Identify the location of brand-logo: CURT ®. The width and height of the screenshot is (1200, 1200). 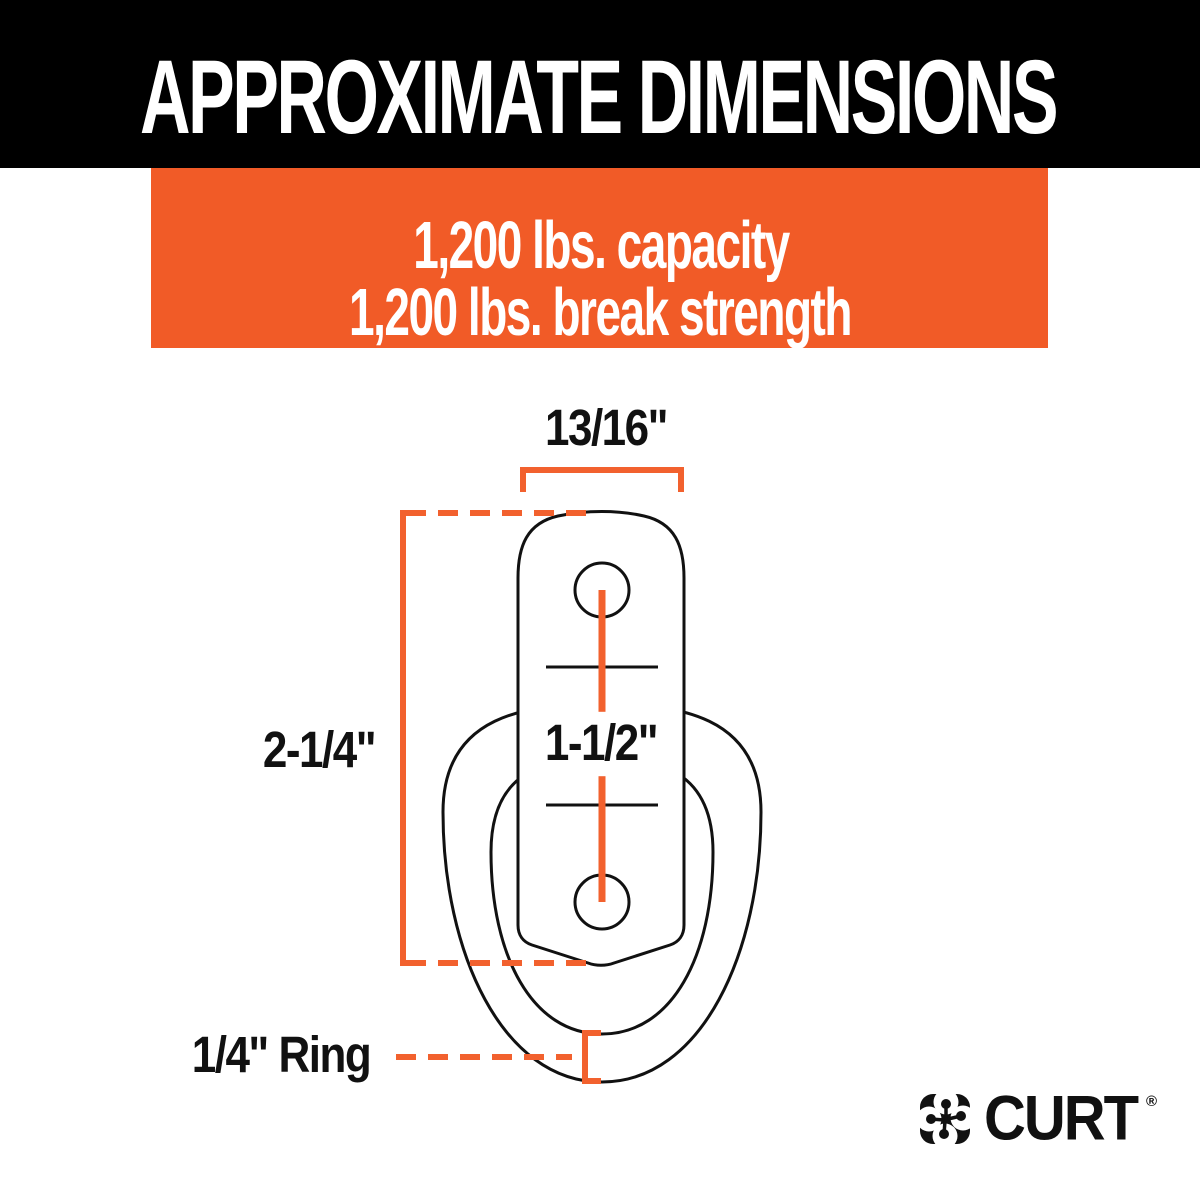
(1041, 1118).